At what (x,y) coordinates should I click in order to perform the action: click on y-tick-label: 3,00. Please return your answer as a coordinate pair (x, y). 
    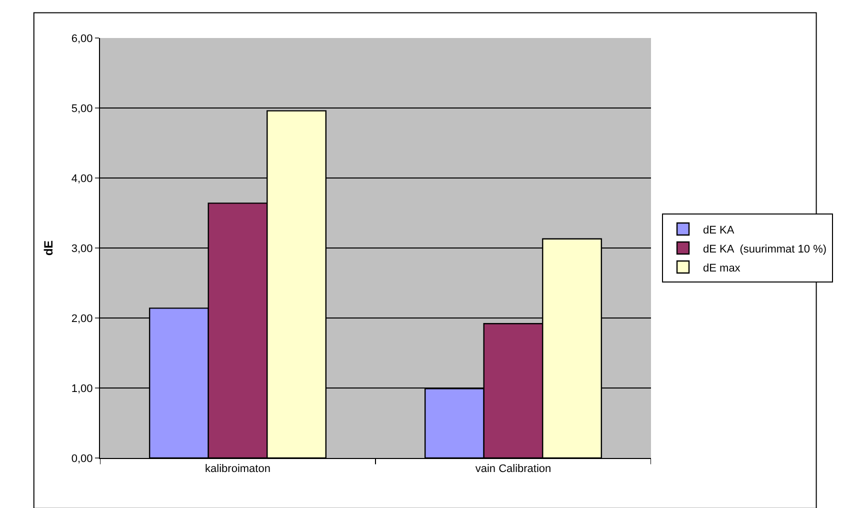
    Looking at the image, I should click on (82, 248).